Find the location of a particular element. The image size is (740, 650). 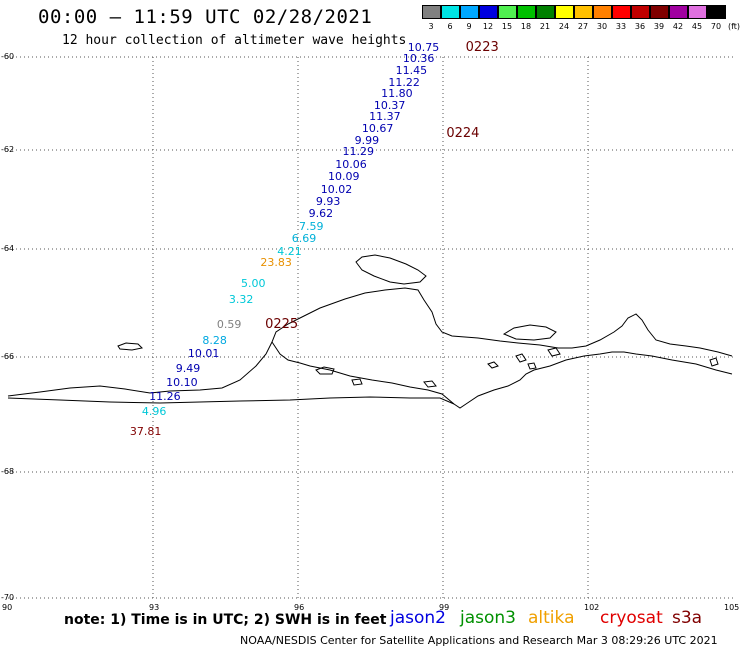

legend-label: 39 is located at coordinates (659, 26).